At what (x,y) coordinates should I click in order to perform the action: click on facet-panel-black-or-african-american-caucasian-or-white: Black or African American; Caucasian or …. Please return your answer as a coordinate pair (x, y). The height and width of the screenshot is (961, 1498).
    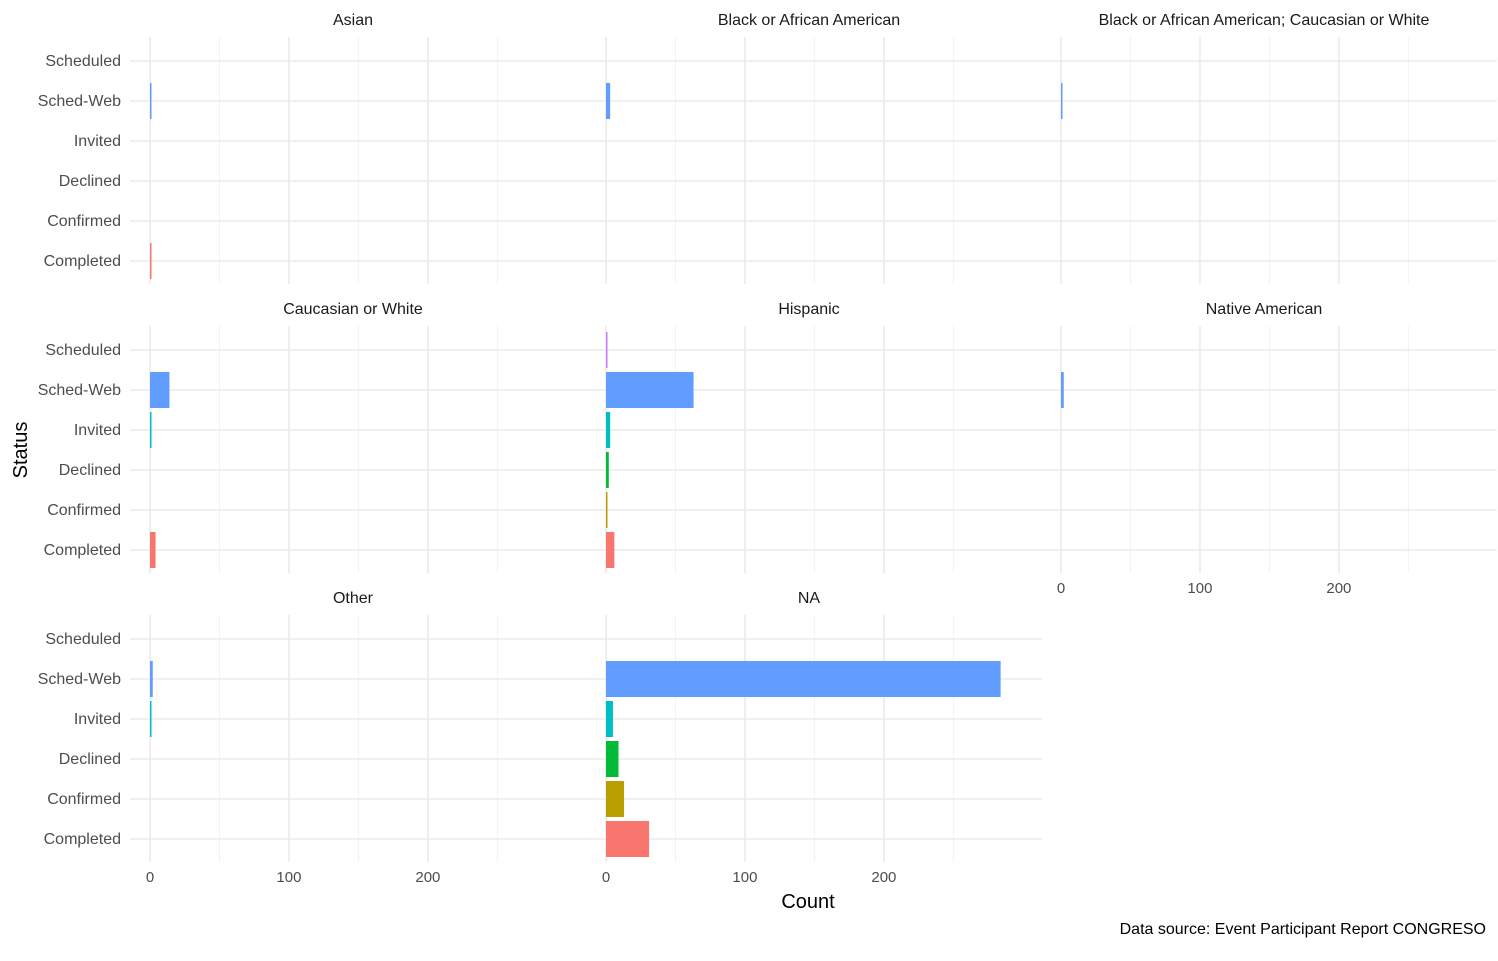
    Looking at the image, I should click on (1269, 148).